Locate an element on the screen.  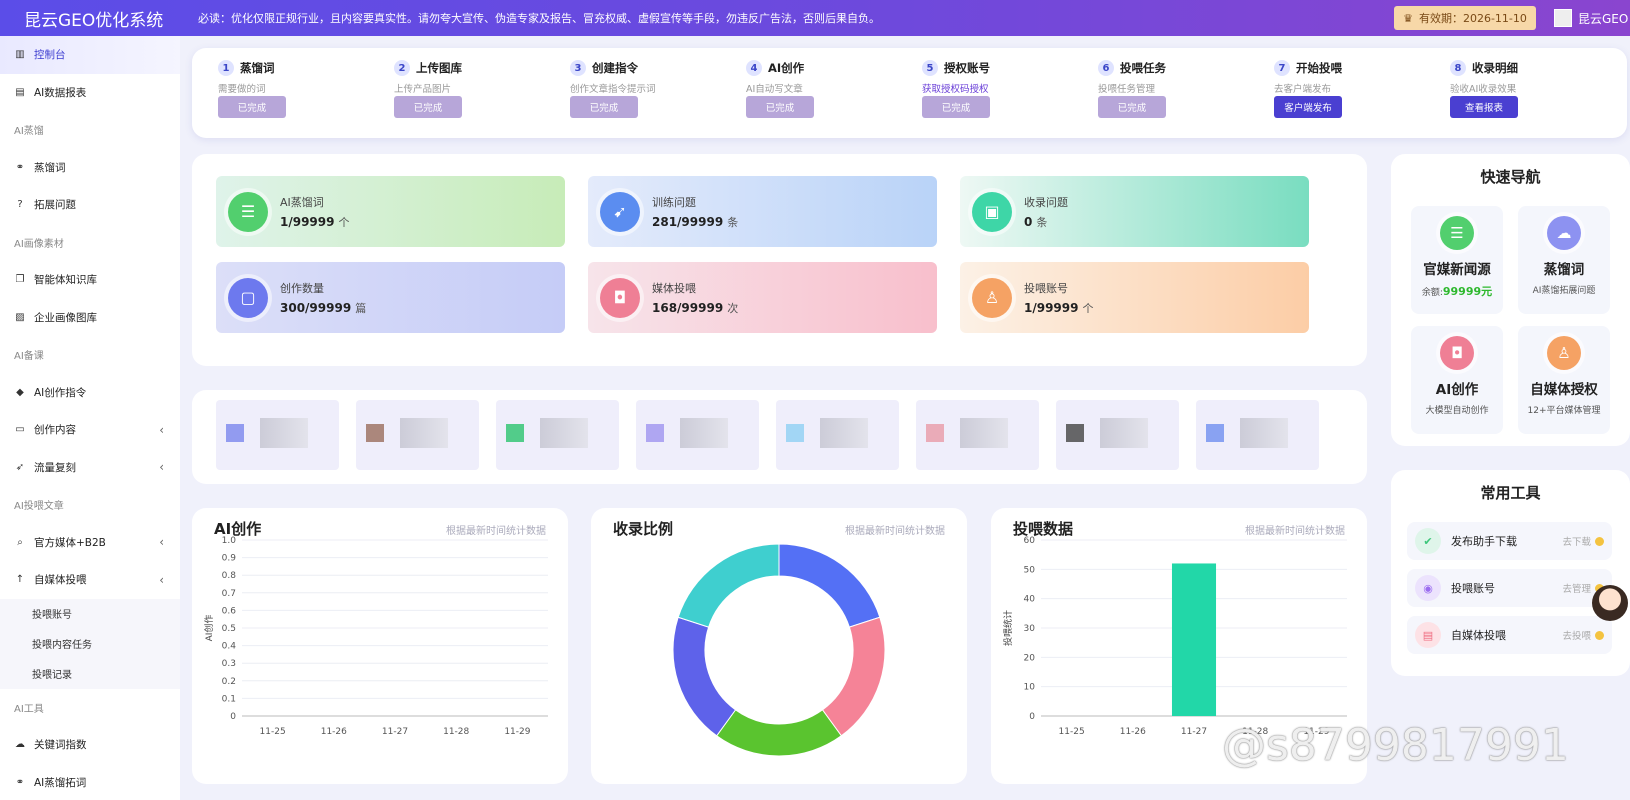
stat-text: 媒体投喂 168/99999 次 is located at coordinates (695, 298).